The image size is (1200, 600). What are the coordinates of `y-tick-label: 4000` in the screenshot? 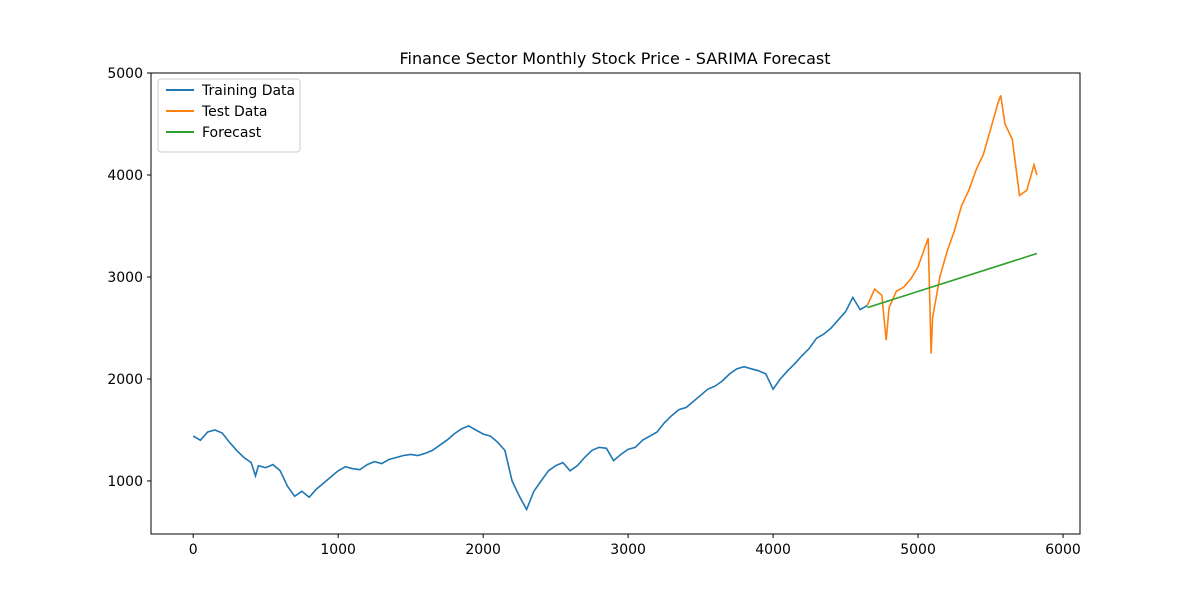 It's located at (125, 176).